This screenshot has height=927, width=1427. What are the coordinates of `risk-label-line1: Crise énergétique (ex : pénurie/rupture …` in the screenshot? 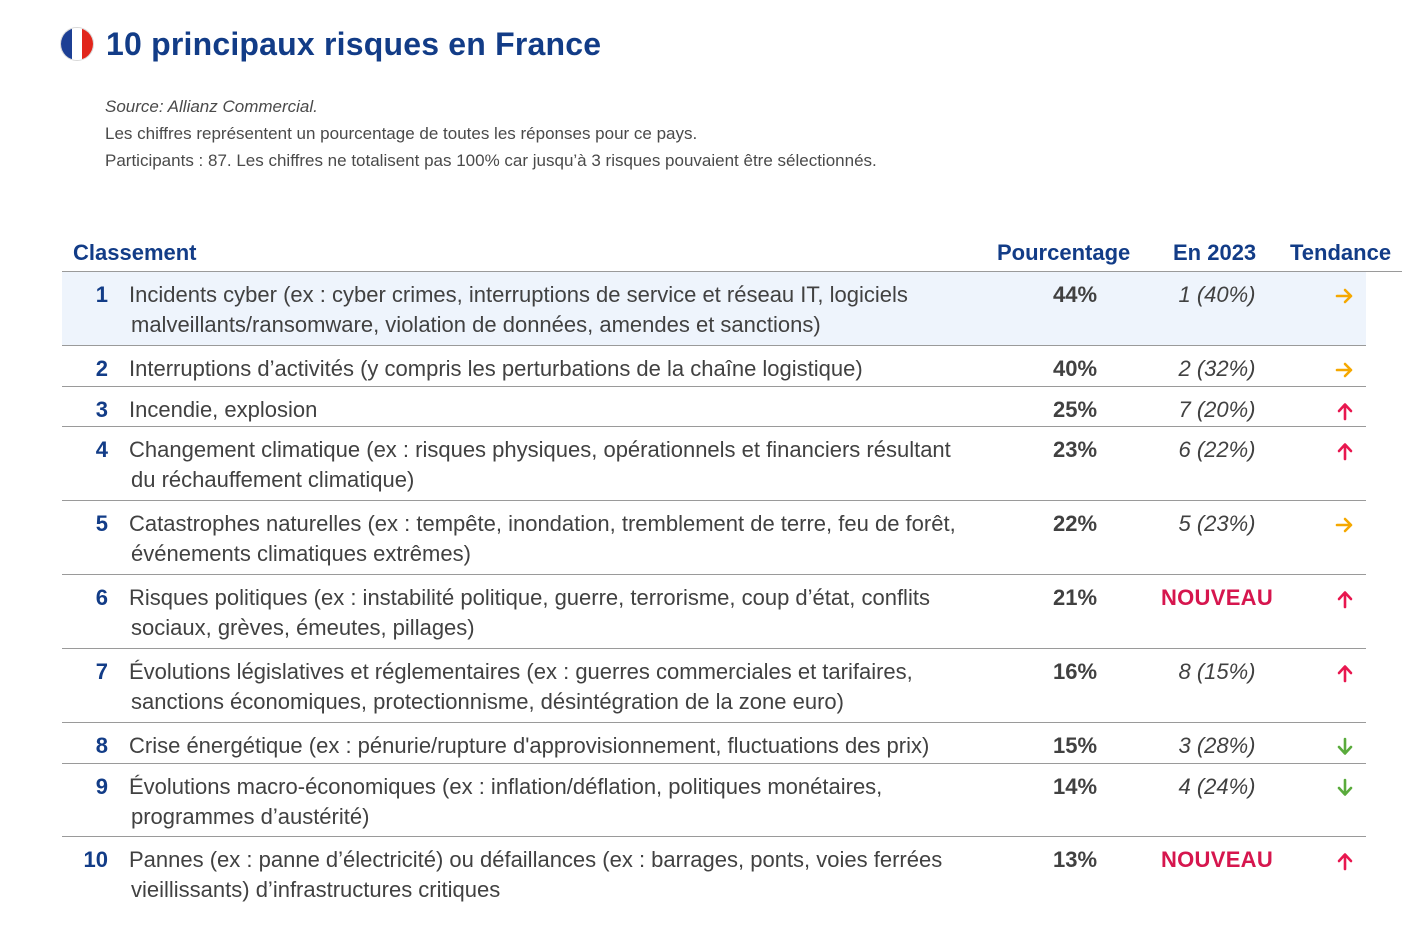 It's located at (529, 745).